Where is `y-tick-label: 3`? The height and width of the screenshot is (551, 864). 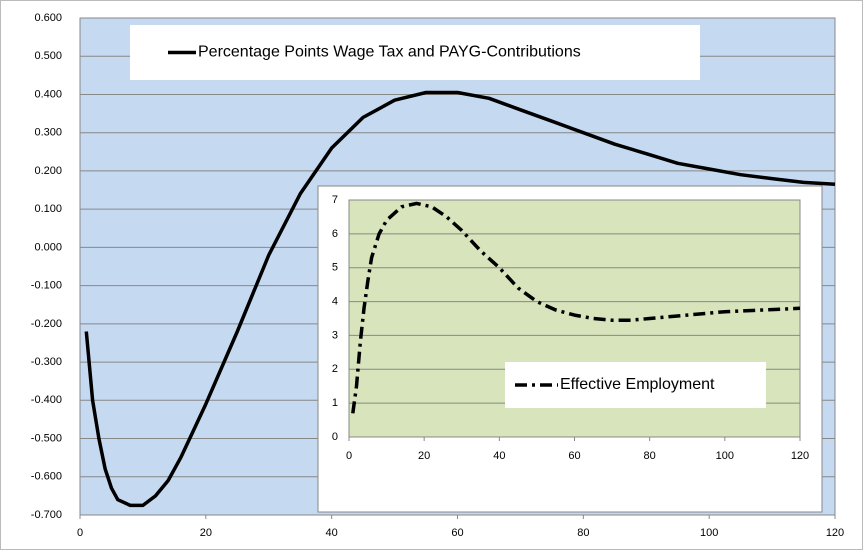
y-tick-label: 3 is located at coordinates (335, 335).